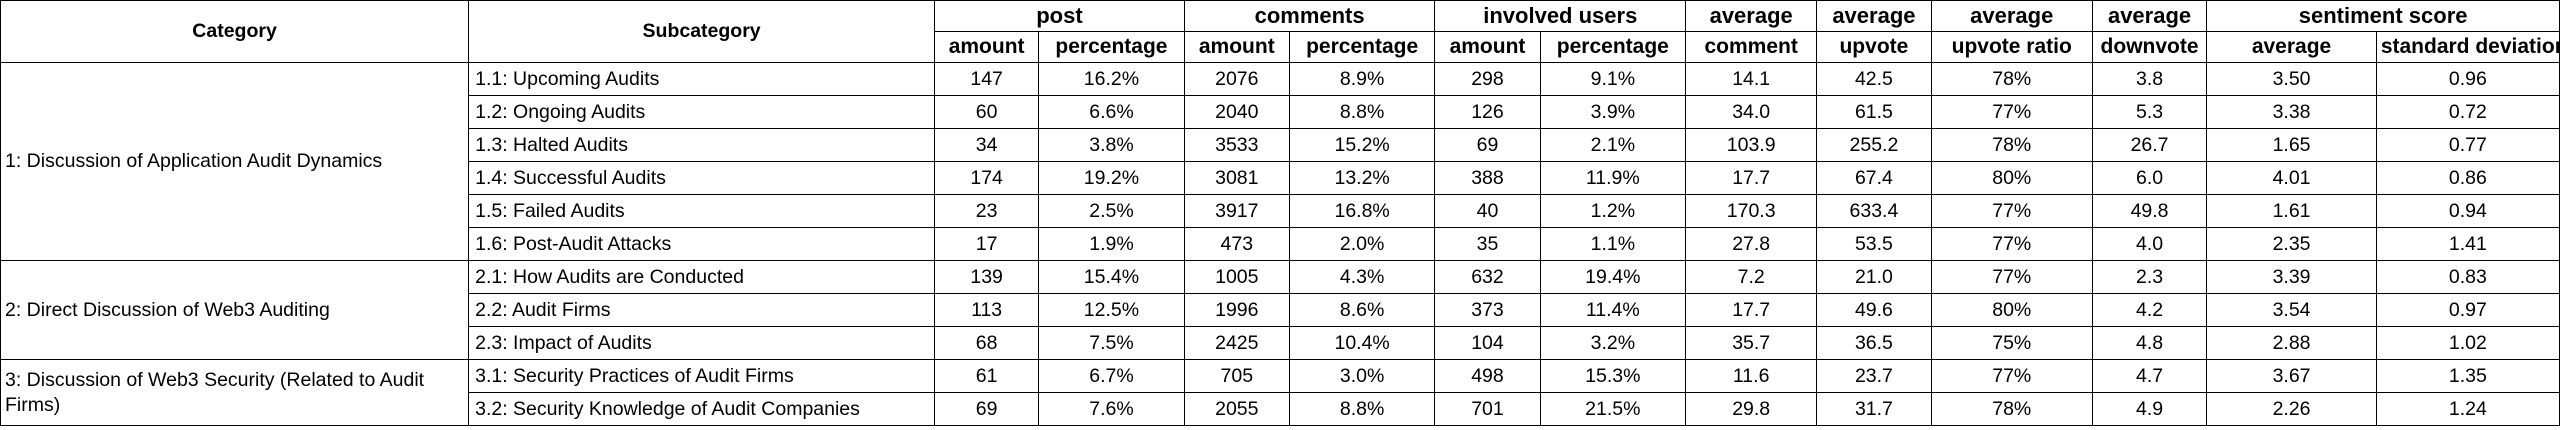 The image size is (2560, 430). I want to click on average-comment-cell: 35.7, so click(1751, 343).